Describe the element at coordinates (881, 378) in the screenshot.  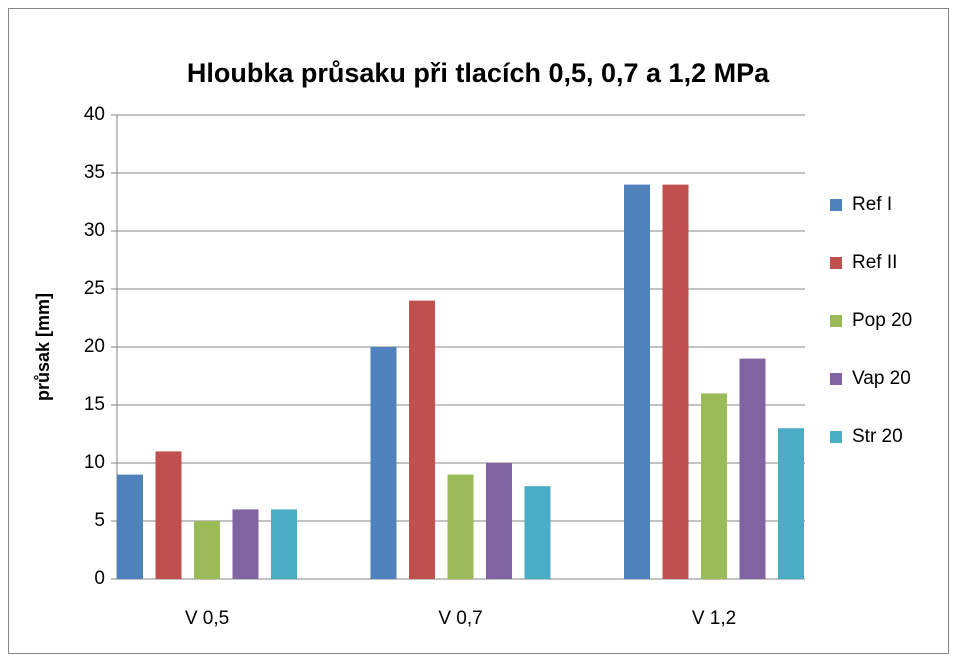
I see `legend-label: Vap 20` at that location.